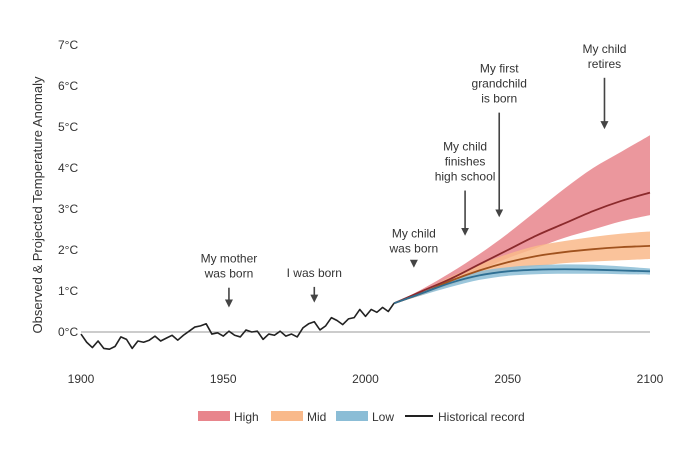  What do you see at coordinates (481, 417) in the screenshot?
I see `legend-label: Historical record` at bounding box center [481, 417].